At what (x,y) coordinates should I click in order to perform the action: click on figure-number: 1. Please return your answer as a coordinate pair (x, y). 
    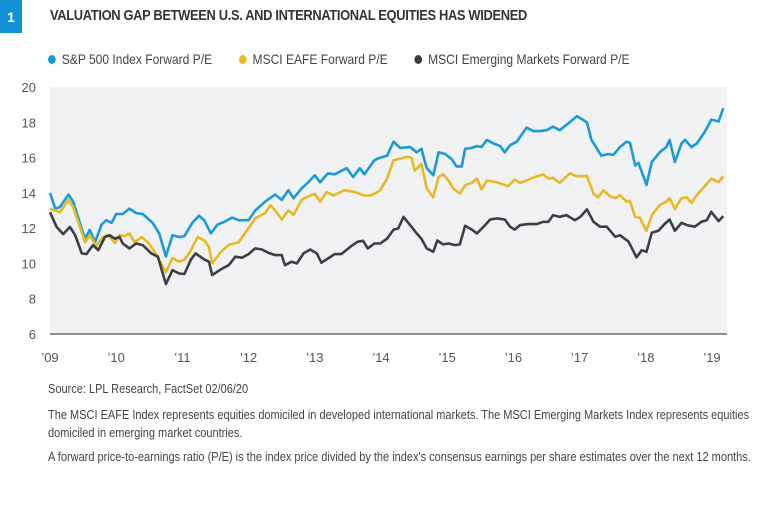
    Looking at the image, I should click on (11, 16).